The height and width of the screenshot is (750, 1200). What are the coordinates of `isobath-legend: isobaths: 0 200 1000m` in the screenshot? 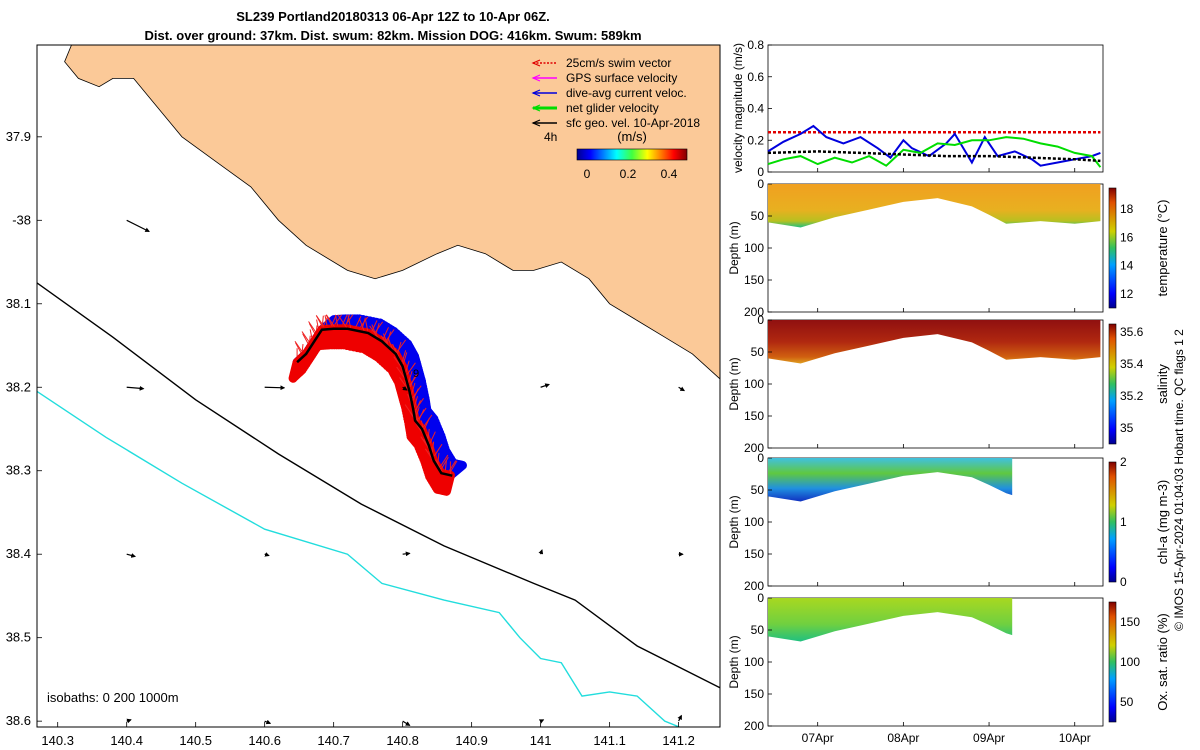 It's located at (113, 697).